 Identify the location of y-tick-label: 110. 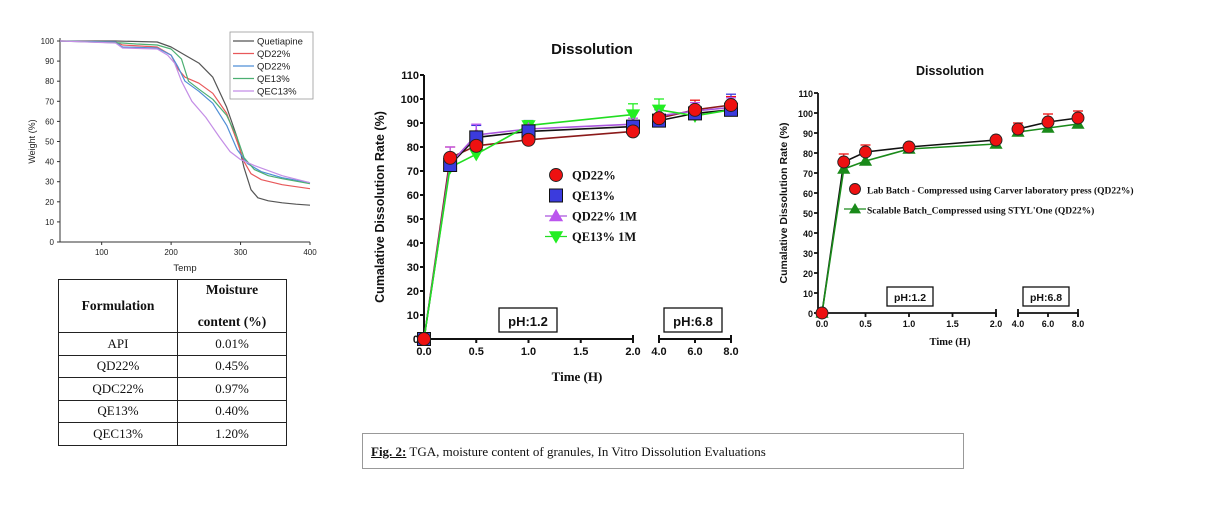
(410, 76).